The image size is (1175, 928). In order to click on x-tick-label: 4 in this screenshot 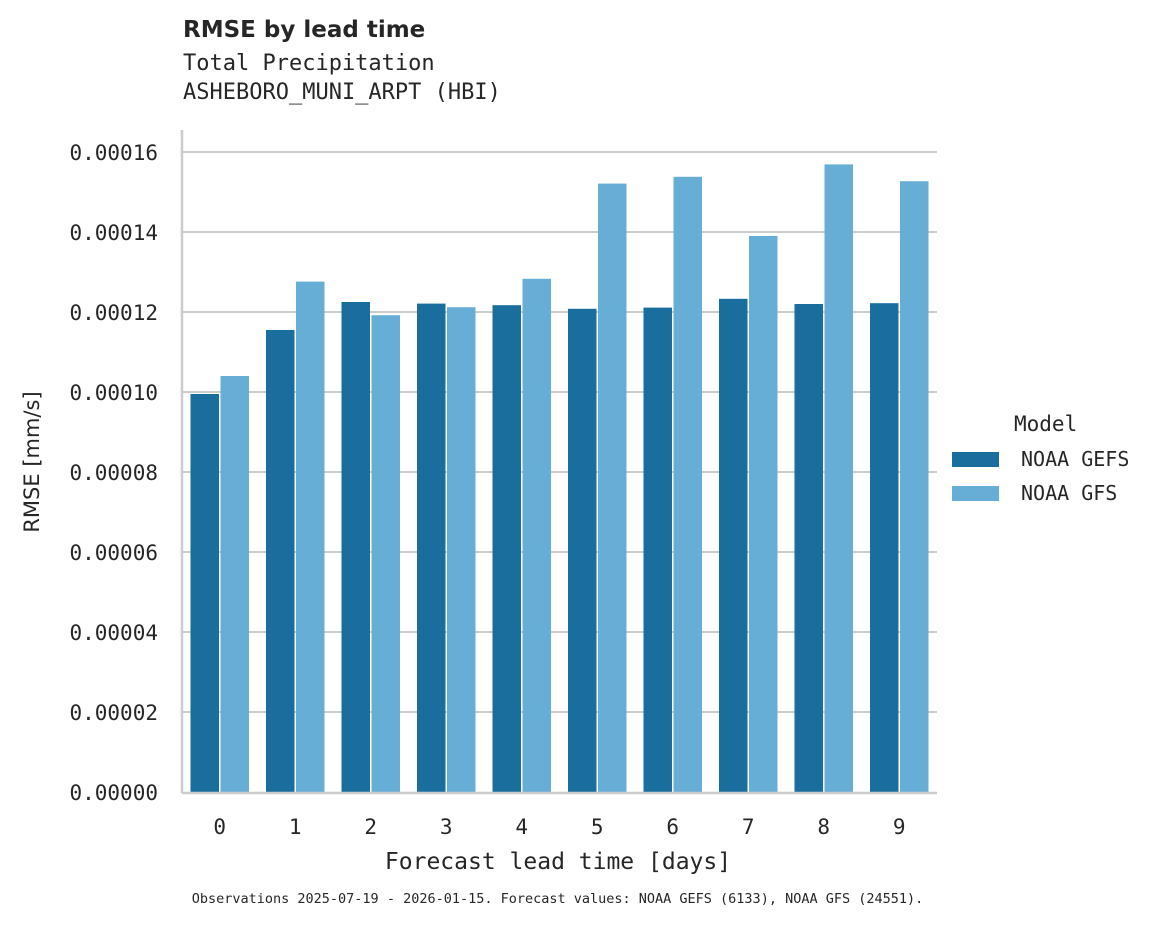, I will do `click(521, 827)`.